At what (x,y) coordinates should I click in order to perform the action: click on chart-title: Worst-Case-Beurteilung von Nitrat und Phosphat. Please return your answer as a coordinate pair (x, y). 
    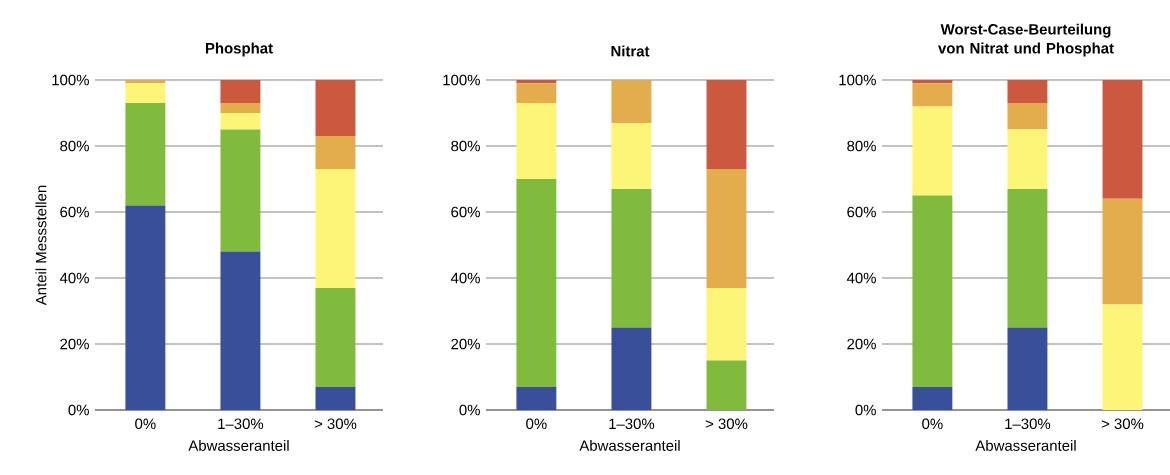
    Looking at the image, I should click on (1026, 40).